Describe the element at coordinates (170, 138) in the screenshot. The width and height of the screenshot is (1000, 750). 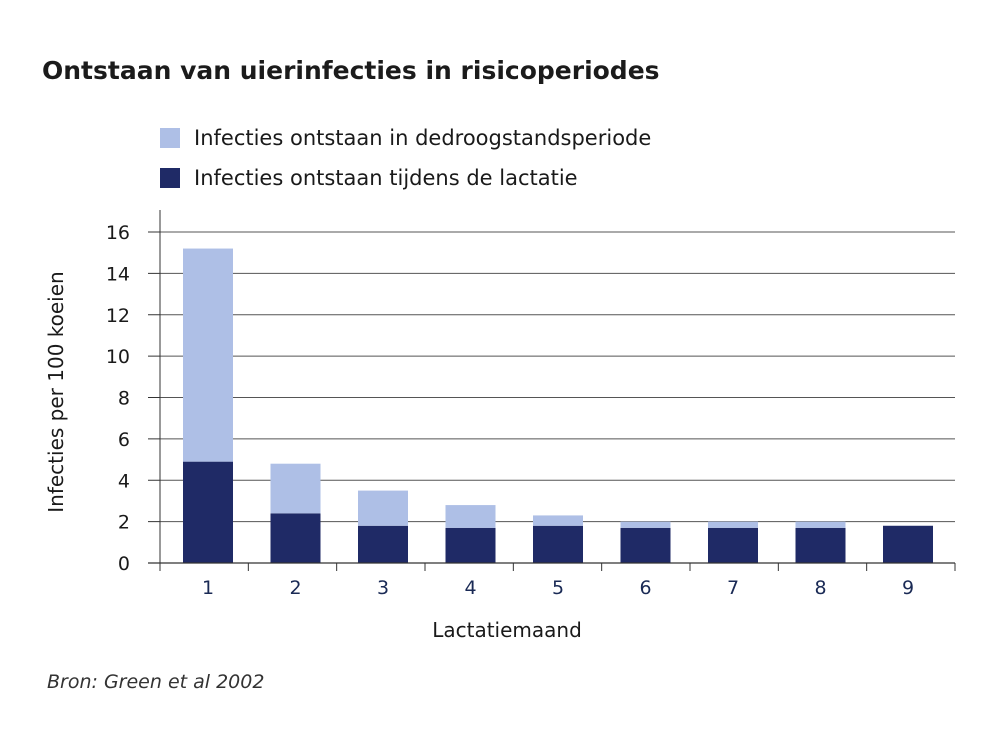
I see `legend-swatch-droogstand` at that location.